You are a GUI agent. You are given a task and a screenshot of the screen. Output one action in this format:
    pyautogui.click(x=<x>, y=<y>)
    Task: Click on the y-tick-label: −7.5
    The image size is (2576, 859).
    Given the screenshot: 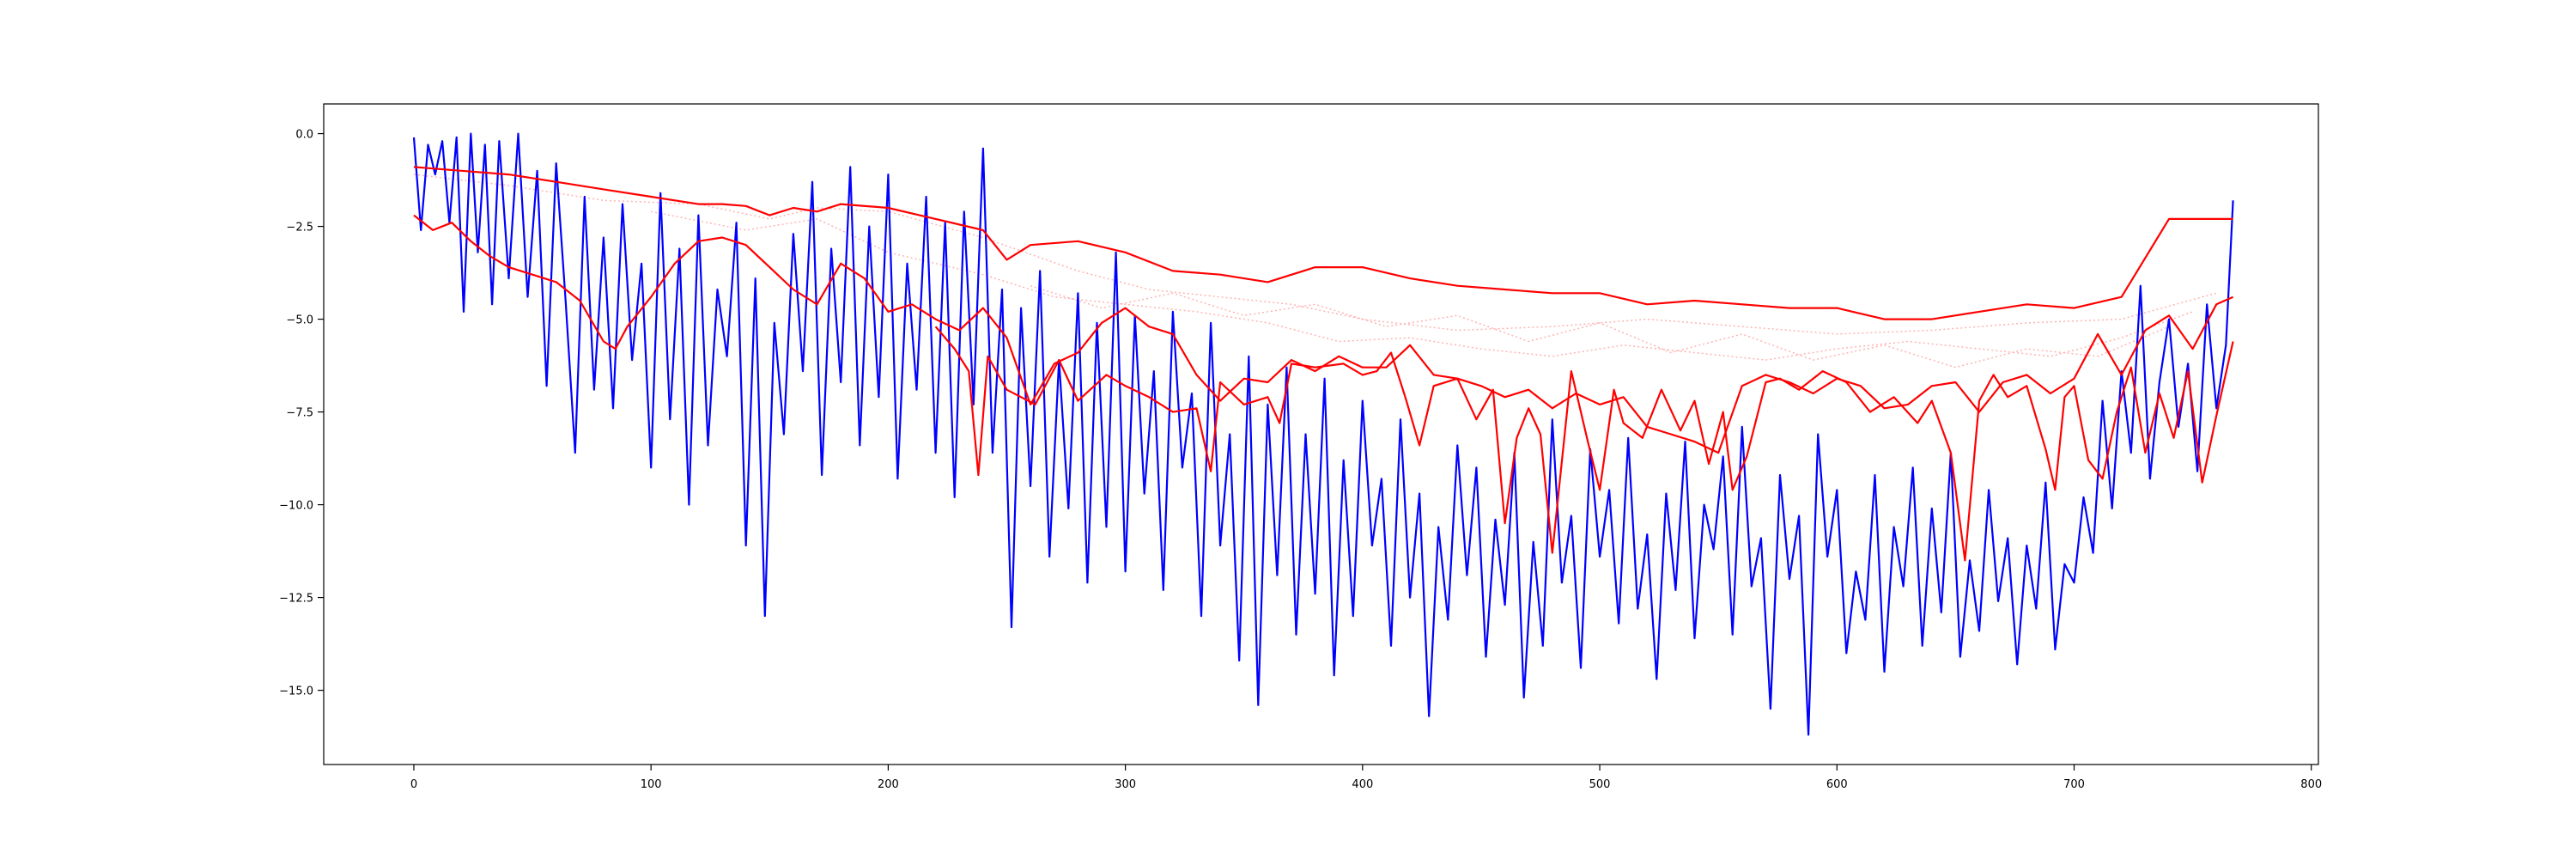 What is the action you would take?
    pyautogui.click(x=300, y=413)
    